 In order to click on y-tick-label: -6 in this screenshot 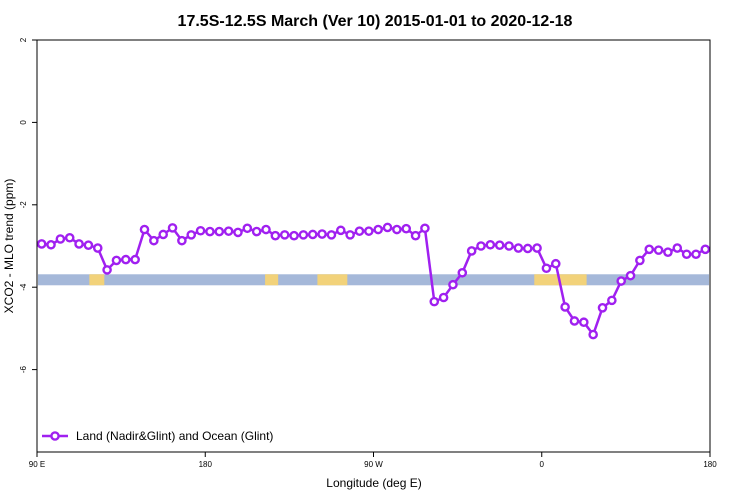, I will do `click(23, 369)`.